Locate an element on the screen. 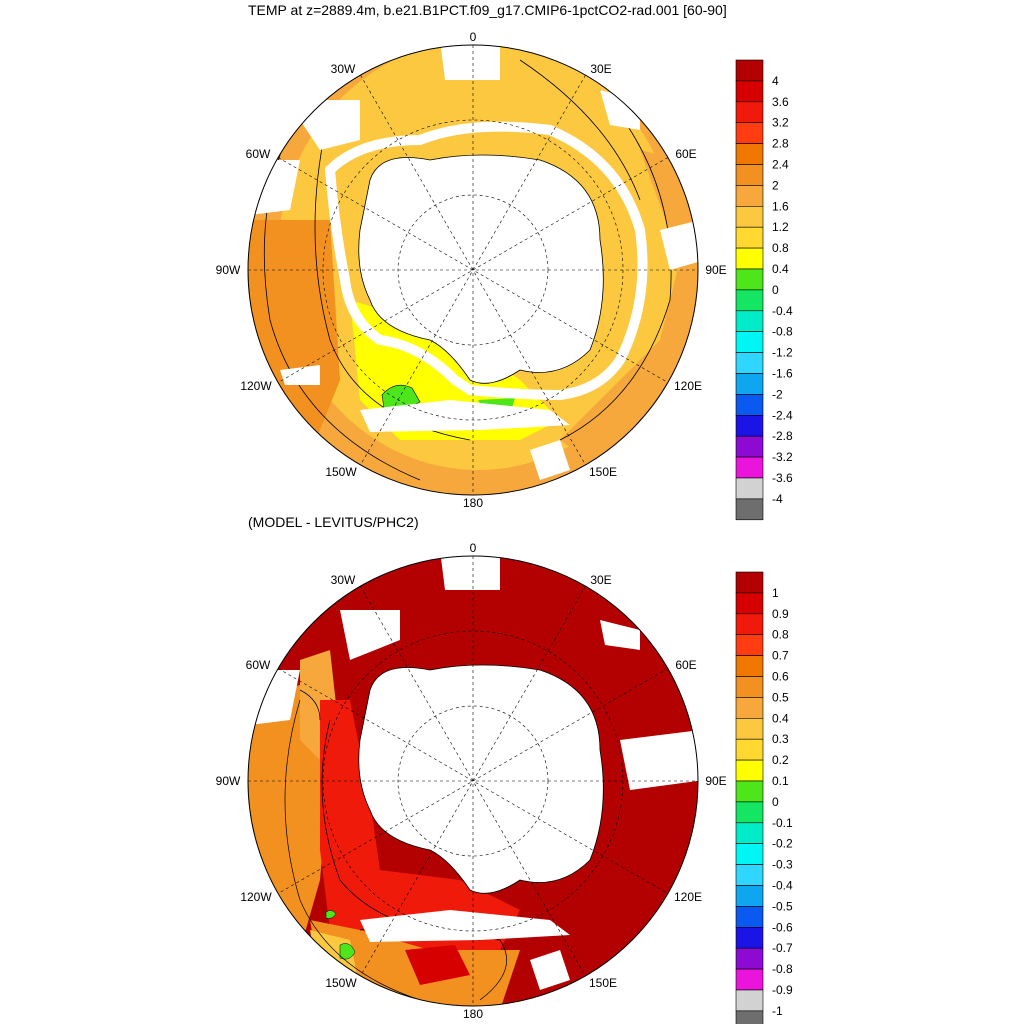 The image size is (1024, 1024). lon-label-120e: 120E is located at coordinates (688, 386).